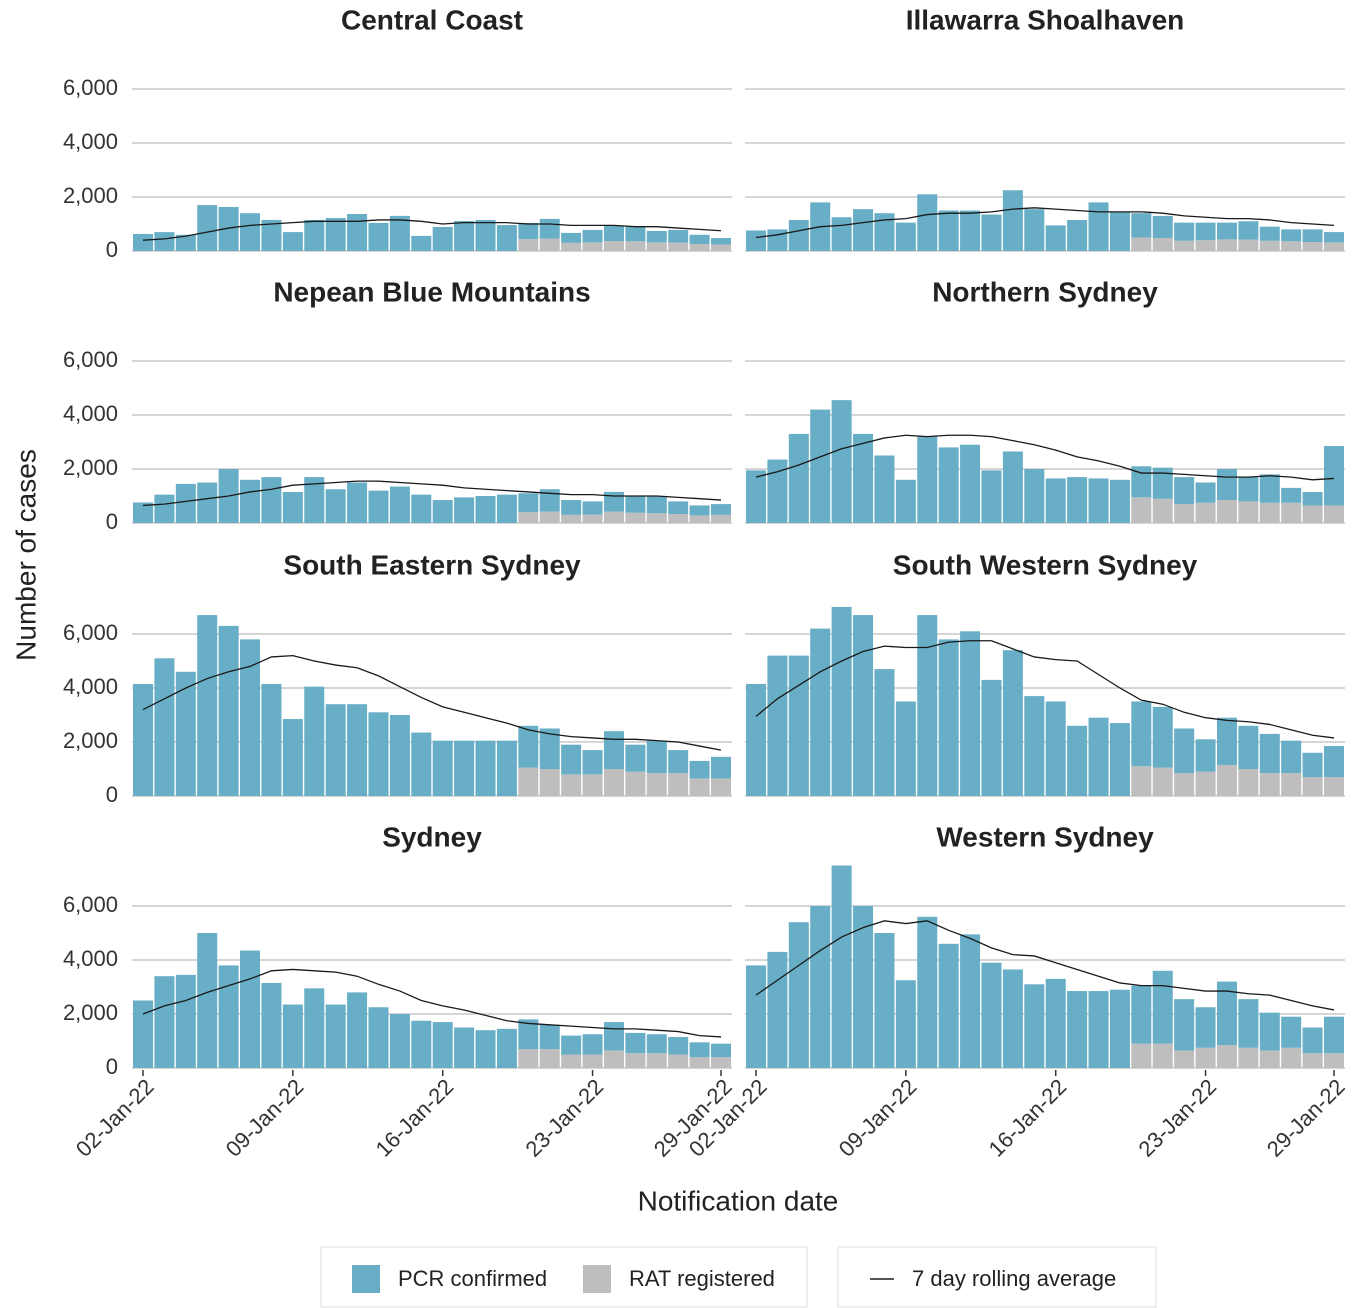  I want to click on x-tick-label: 16-Jan-22, so click(415, 1118).